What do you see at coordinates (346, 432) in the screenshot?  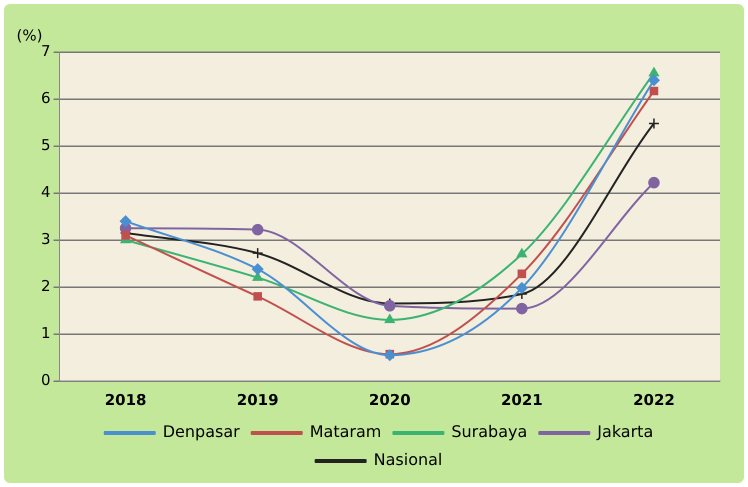 I see `legend-label: Mataram` at bounding box center [346, 432].